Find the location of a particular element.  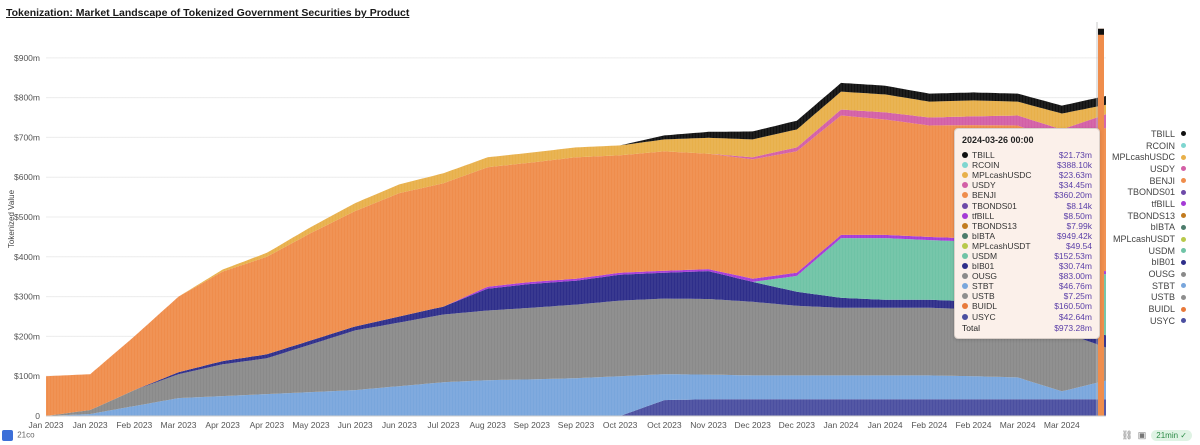

legend-item-mplcashusdc: MPLcashUSDC is located at coordinates (1131, 157).